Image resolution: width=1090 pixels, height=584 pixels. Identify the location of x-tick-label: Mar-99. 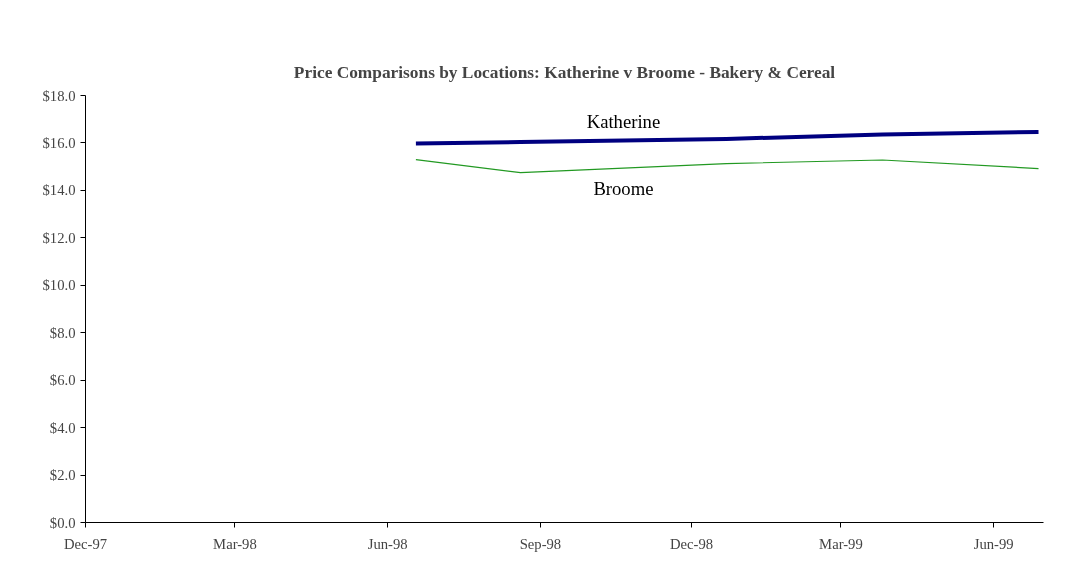
(841, 543).